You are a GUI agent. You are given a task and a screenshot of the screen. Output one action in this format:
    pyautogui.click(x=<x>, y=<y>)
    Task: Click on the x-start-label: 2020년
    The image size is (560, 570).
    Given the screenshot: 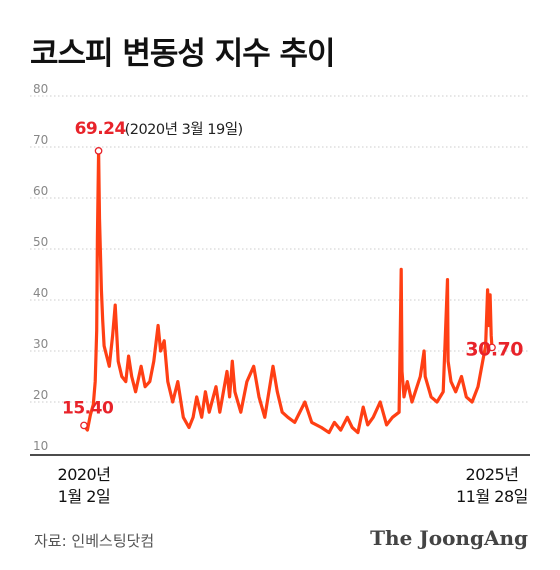 What is the action you would take?
    pyautogui.click(x=84, y=474)
    